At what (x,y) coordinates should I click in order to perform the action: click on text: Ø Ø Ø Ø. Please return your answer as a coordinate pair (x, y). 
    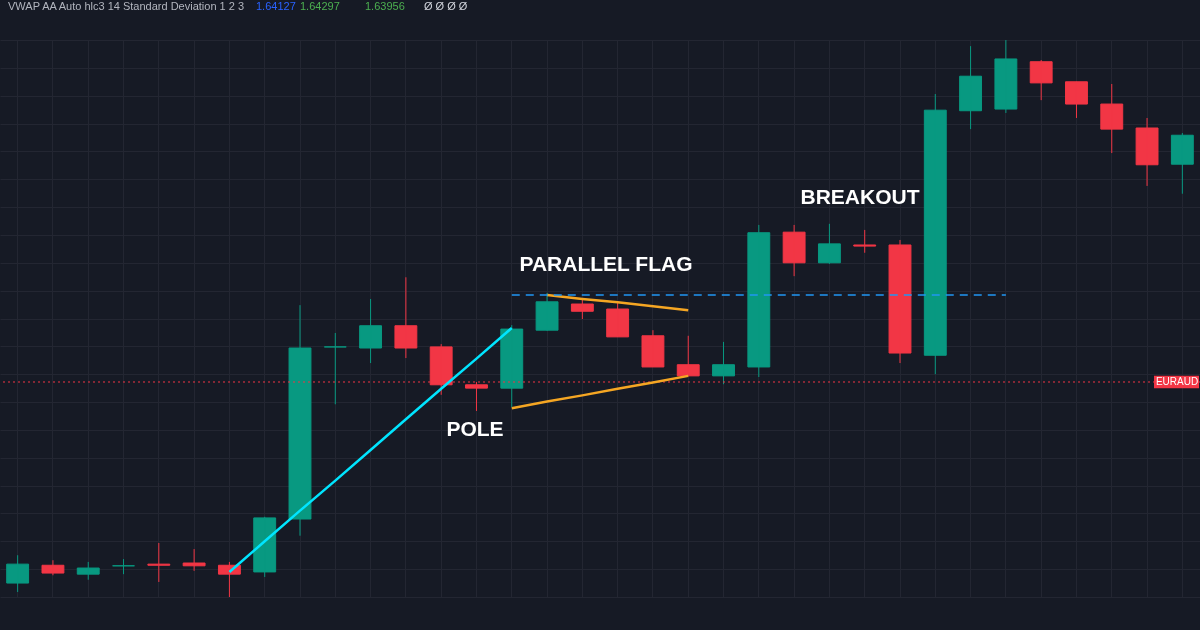
    Looking at the image, I should click on (446, 6).